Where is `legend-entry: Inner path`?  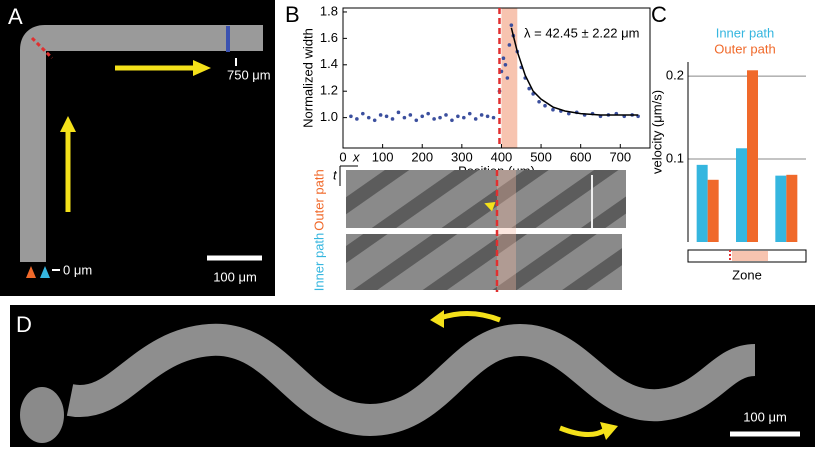 legend-entry: Inner path is located at coordinates (745, 32).